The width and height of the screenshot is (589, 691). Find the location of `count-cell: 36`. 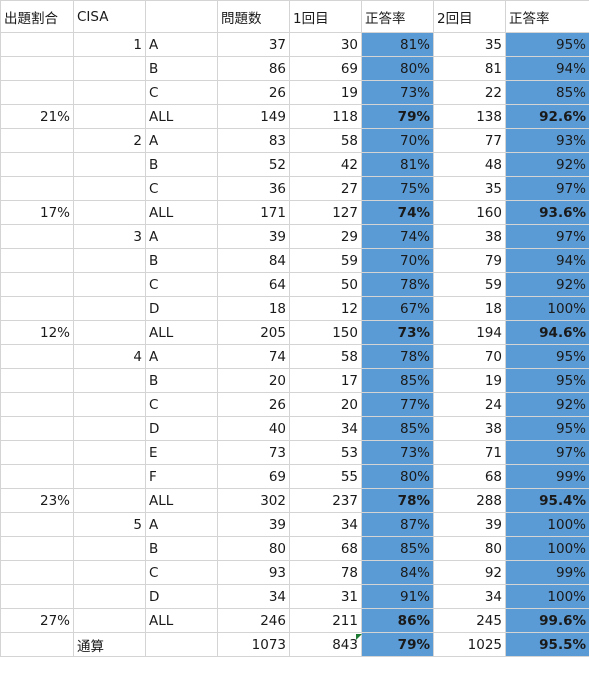

count-cell: 36 is located at coordinates (253, 188).